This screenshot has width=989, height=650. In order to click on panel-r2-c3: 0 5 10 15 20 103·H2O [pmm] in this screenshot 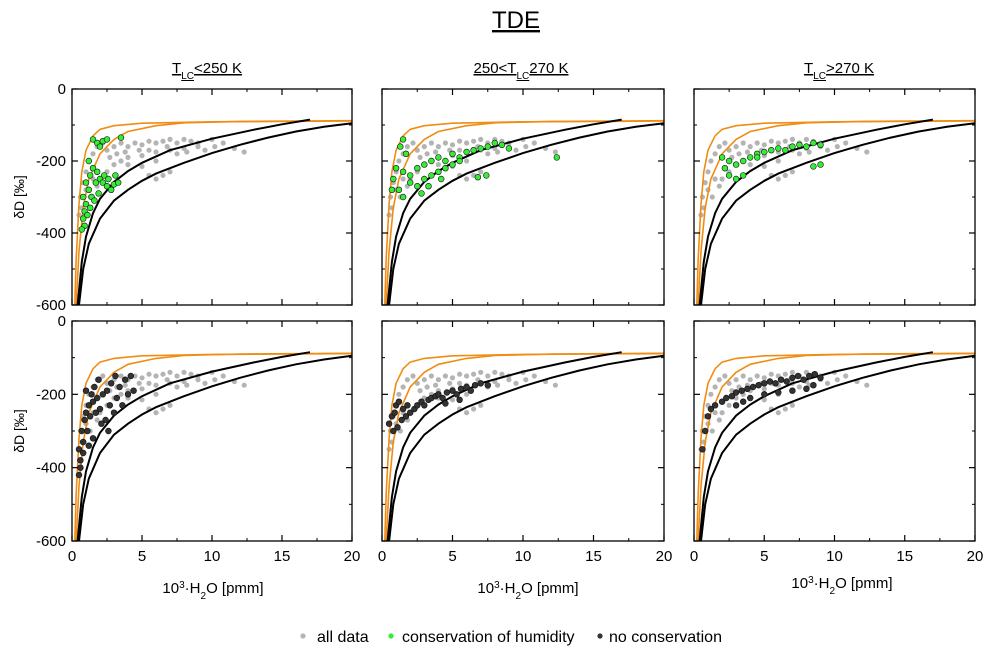, I will do `click(836, 458)`.